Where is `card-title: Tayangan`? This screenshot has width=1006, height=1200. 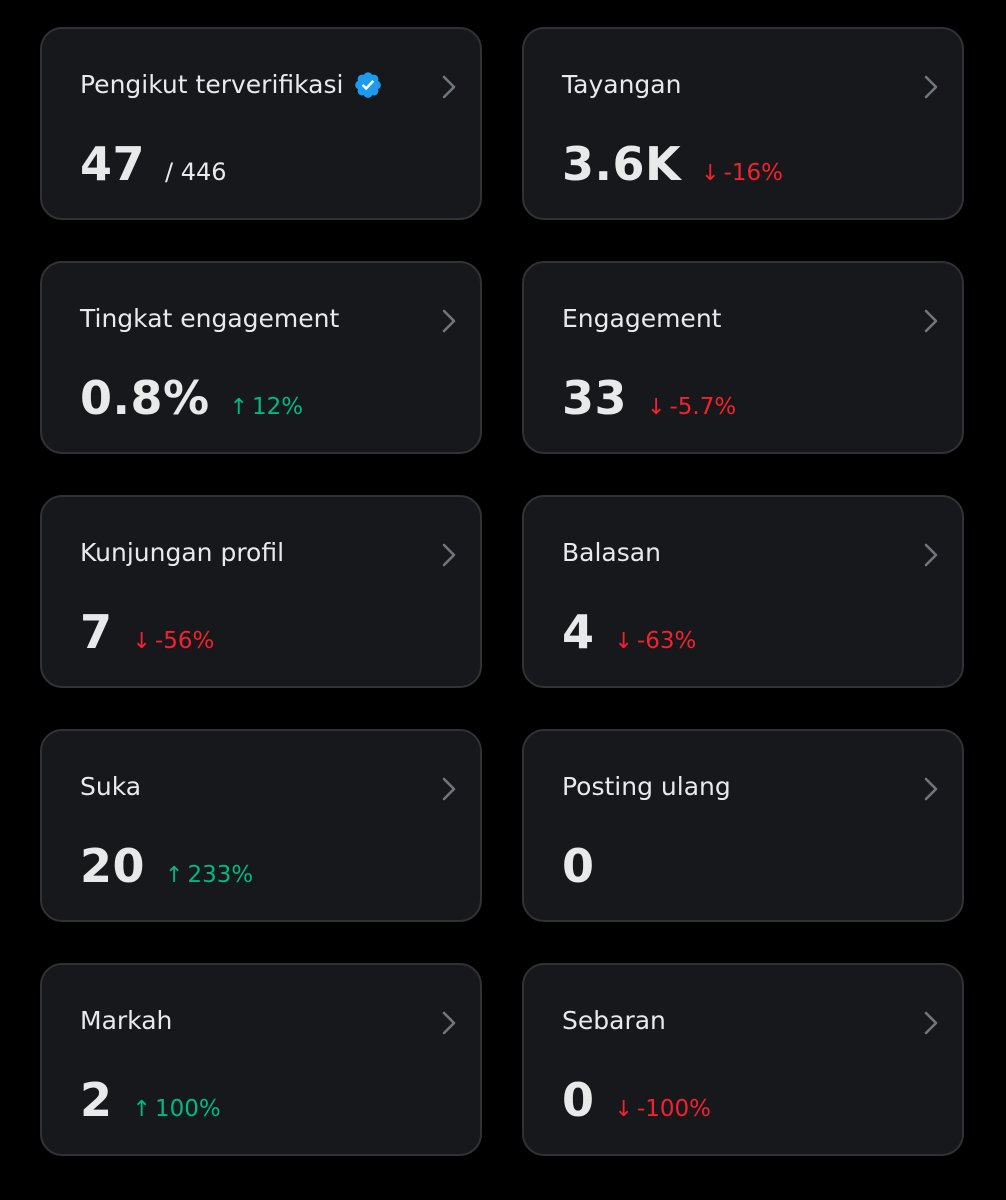 card-title: Tayangan is located at coordinates (622, 84).